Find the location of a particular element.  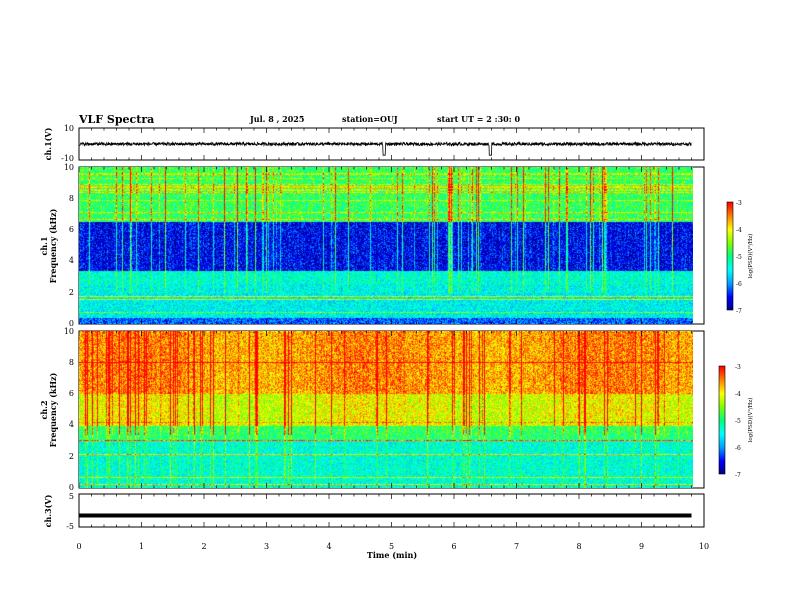

ch2-freq-ticks: 0 2 4 6 8 10 is located at coordinates (69, 409).